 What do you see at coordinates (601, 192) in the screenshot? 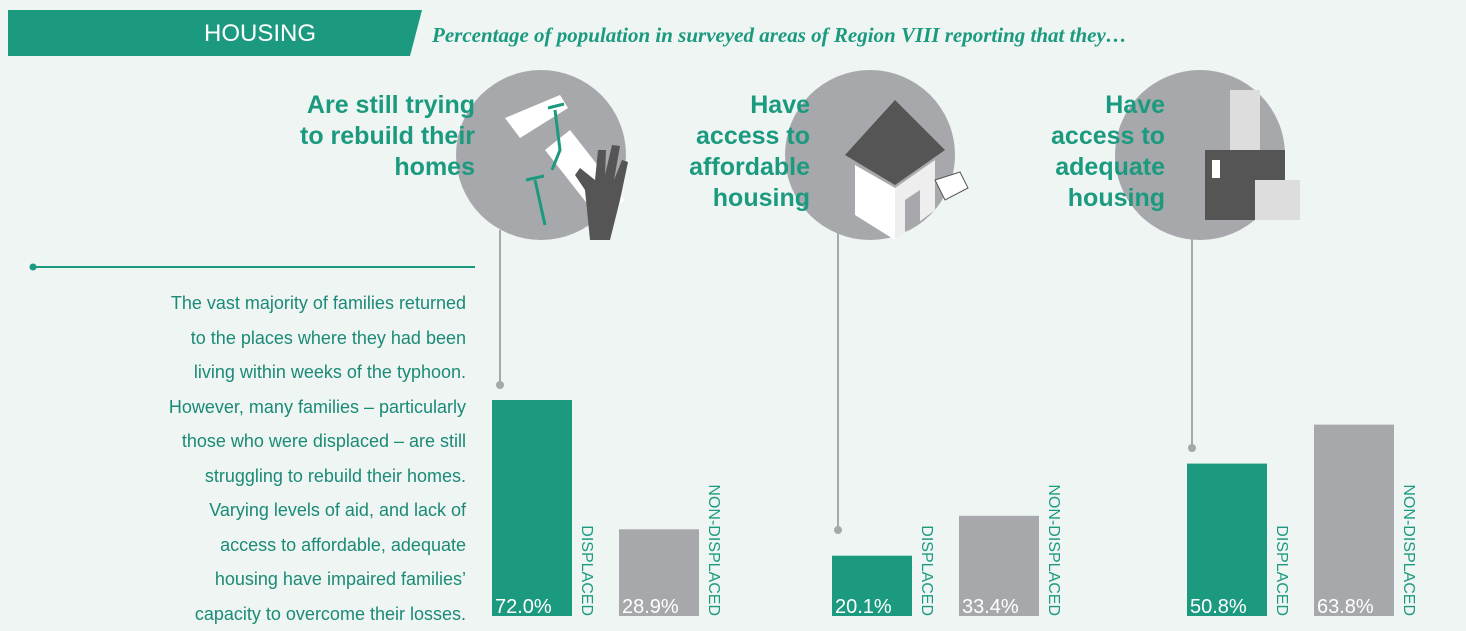
I see `hand` at bounding box center [601, 192].